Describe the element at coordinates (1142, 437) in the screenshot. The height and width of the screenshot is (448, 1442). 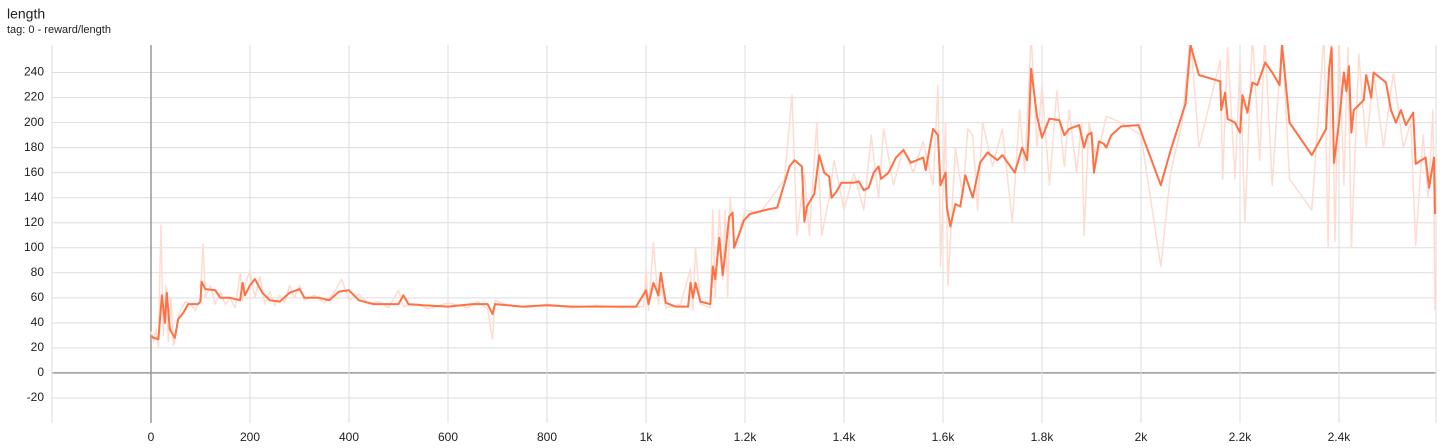
I see `x-tick-label: 2k` at that location.